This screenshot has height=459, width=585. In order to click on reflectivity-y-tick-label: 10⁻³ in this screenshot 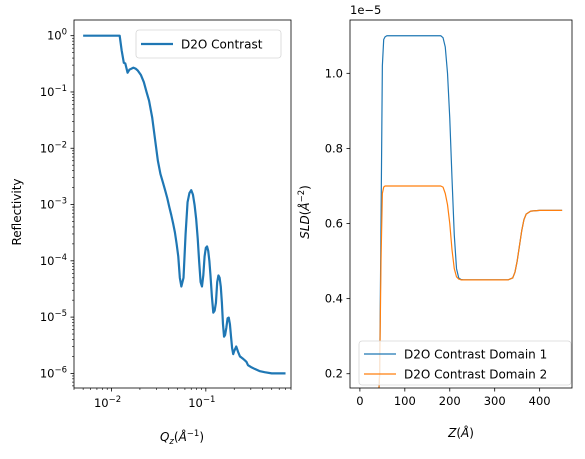, I will do `click(53, 204)`.